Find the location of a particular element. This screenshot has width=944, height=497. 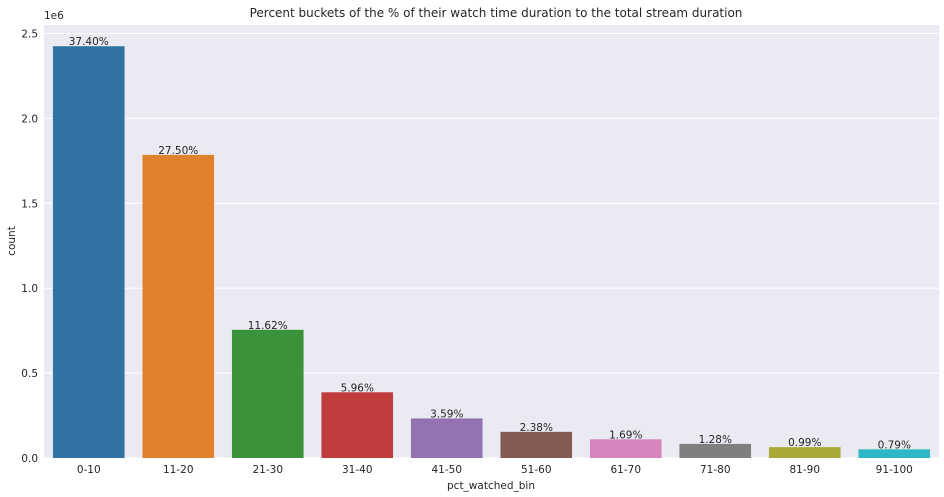

bar-value-label: 1.69% is located at coordinates (625, 435).